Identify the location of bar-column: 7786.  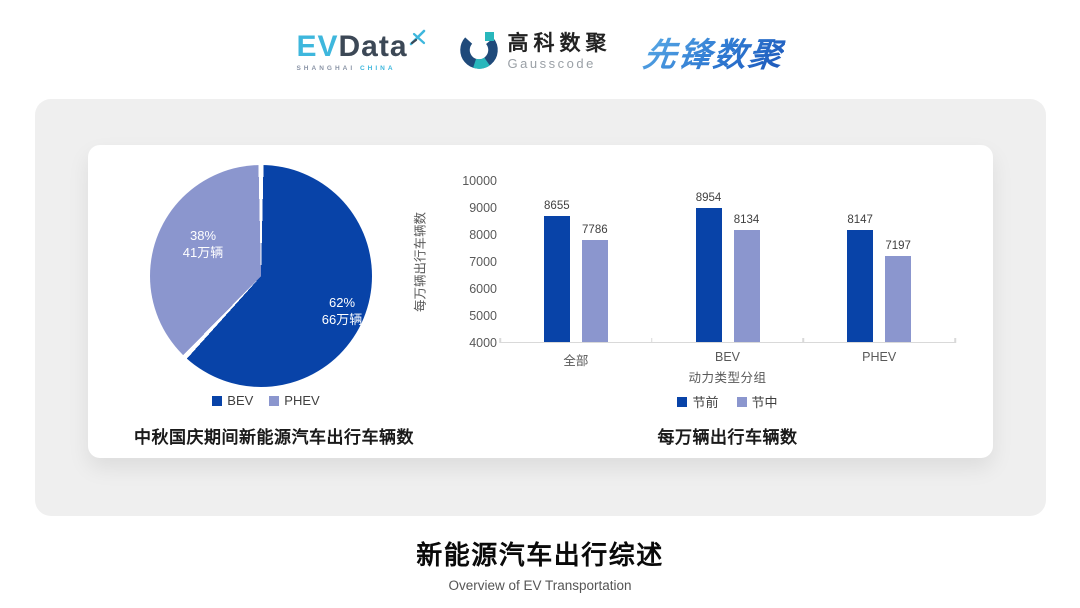
(594, 282).